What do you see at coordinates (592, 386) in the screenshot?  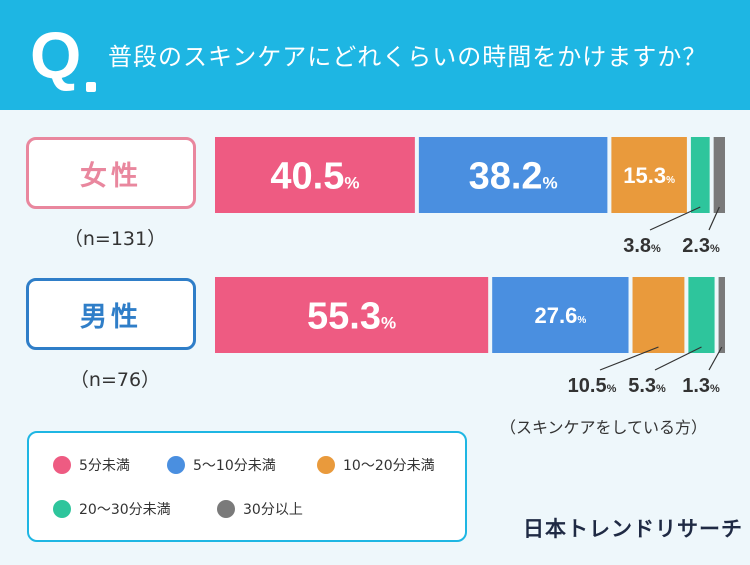 I see `data-label: 10.5%` at bounding box center [592, 386].